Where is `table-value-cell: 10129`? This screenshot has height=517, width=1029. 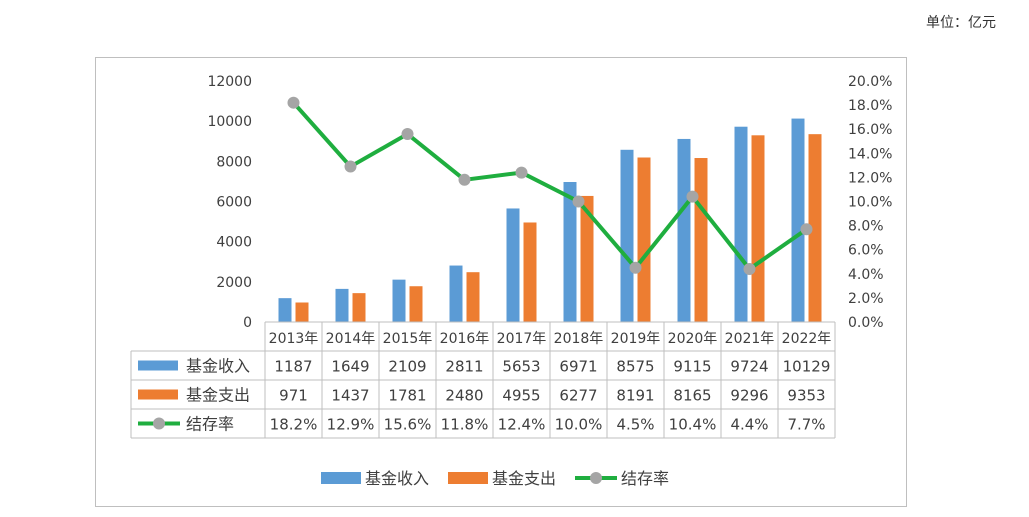 table-value-cell: 10129 is located at coordinates (807, 367).